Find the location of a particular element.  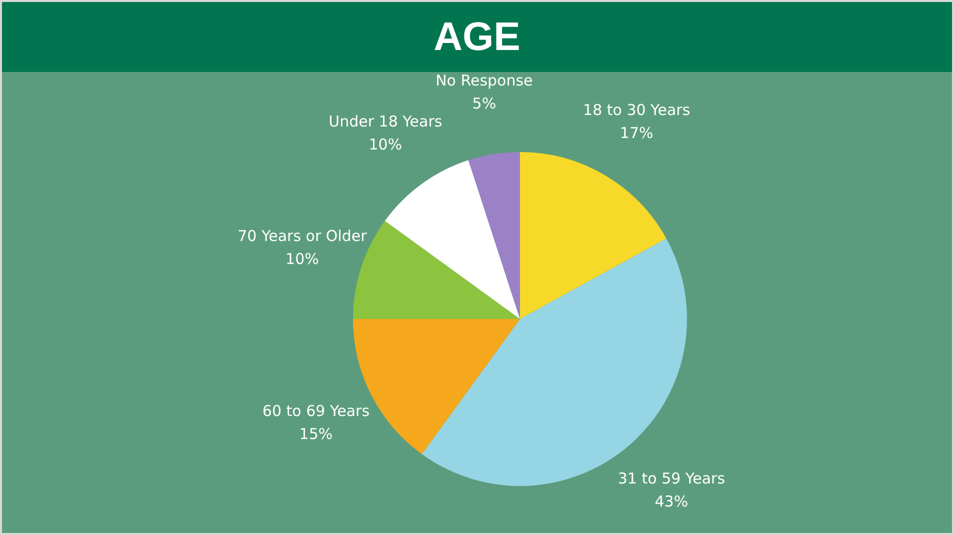

slice-label: Under 18 Years is located at coordinates (385, 121).